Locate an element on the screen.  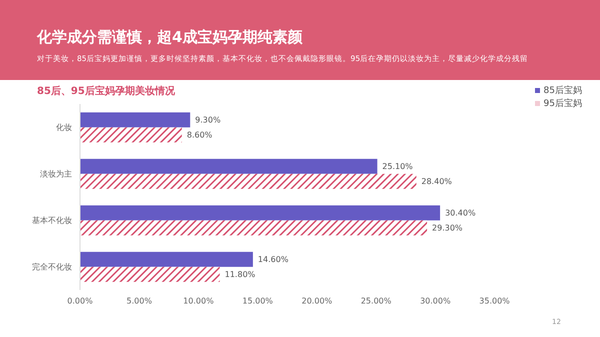
data-label: 14.60% is located at coordinates (273, 259).